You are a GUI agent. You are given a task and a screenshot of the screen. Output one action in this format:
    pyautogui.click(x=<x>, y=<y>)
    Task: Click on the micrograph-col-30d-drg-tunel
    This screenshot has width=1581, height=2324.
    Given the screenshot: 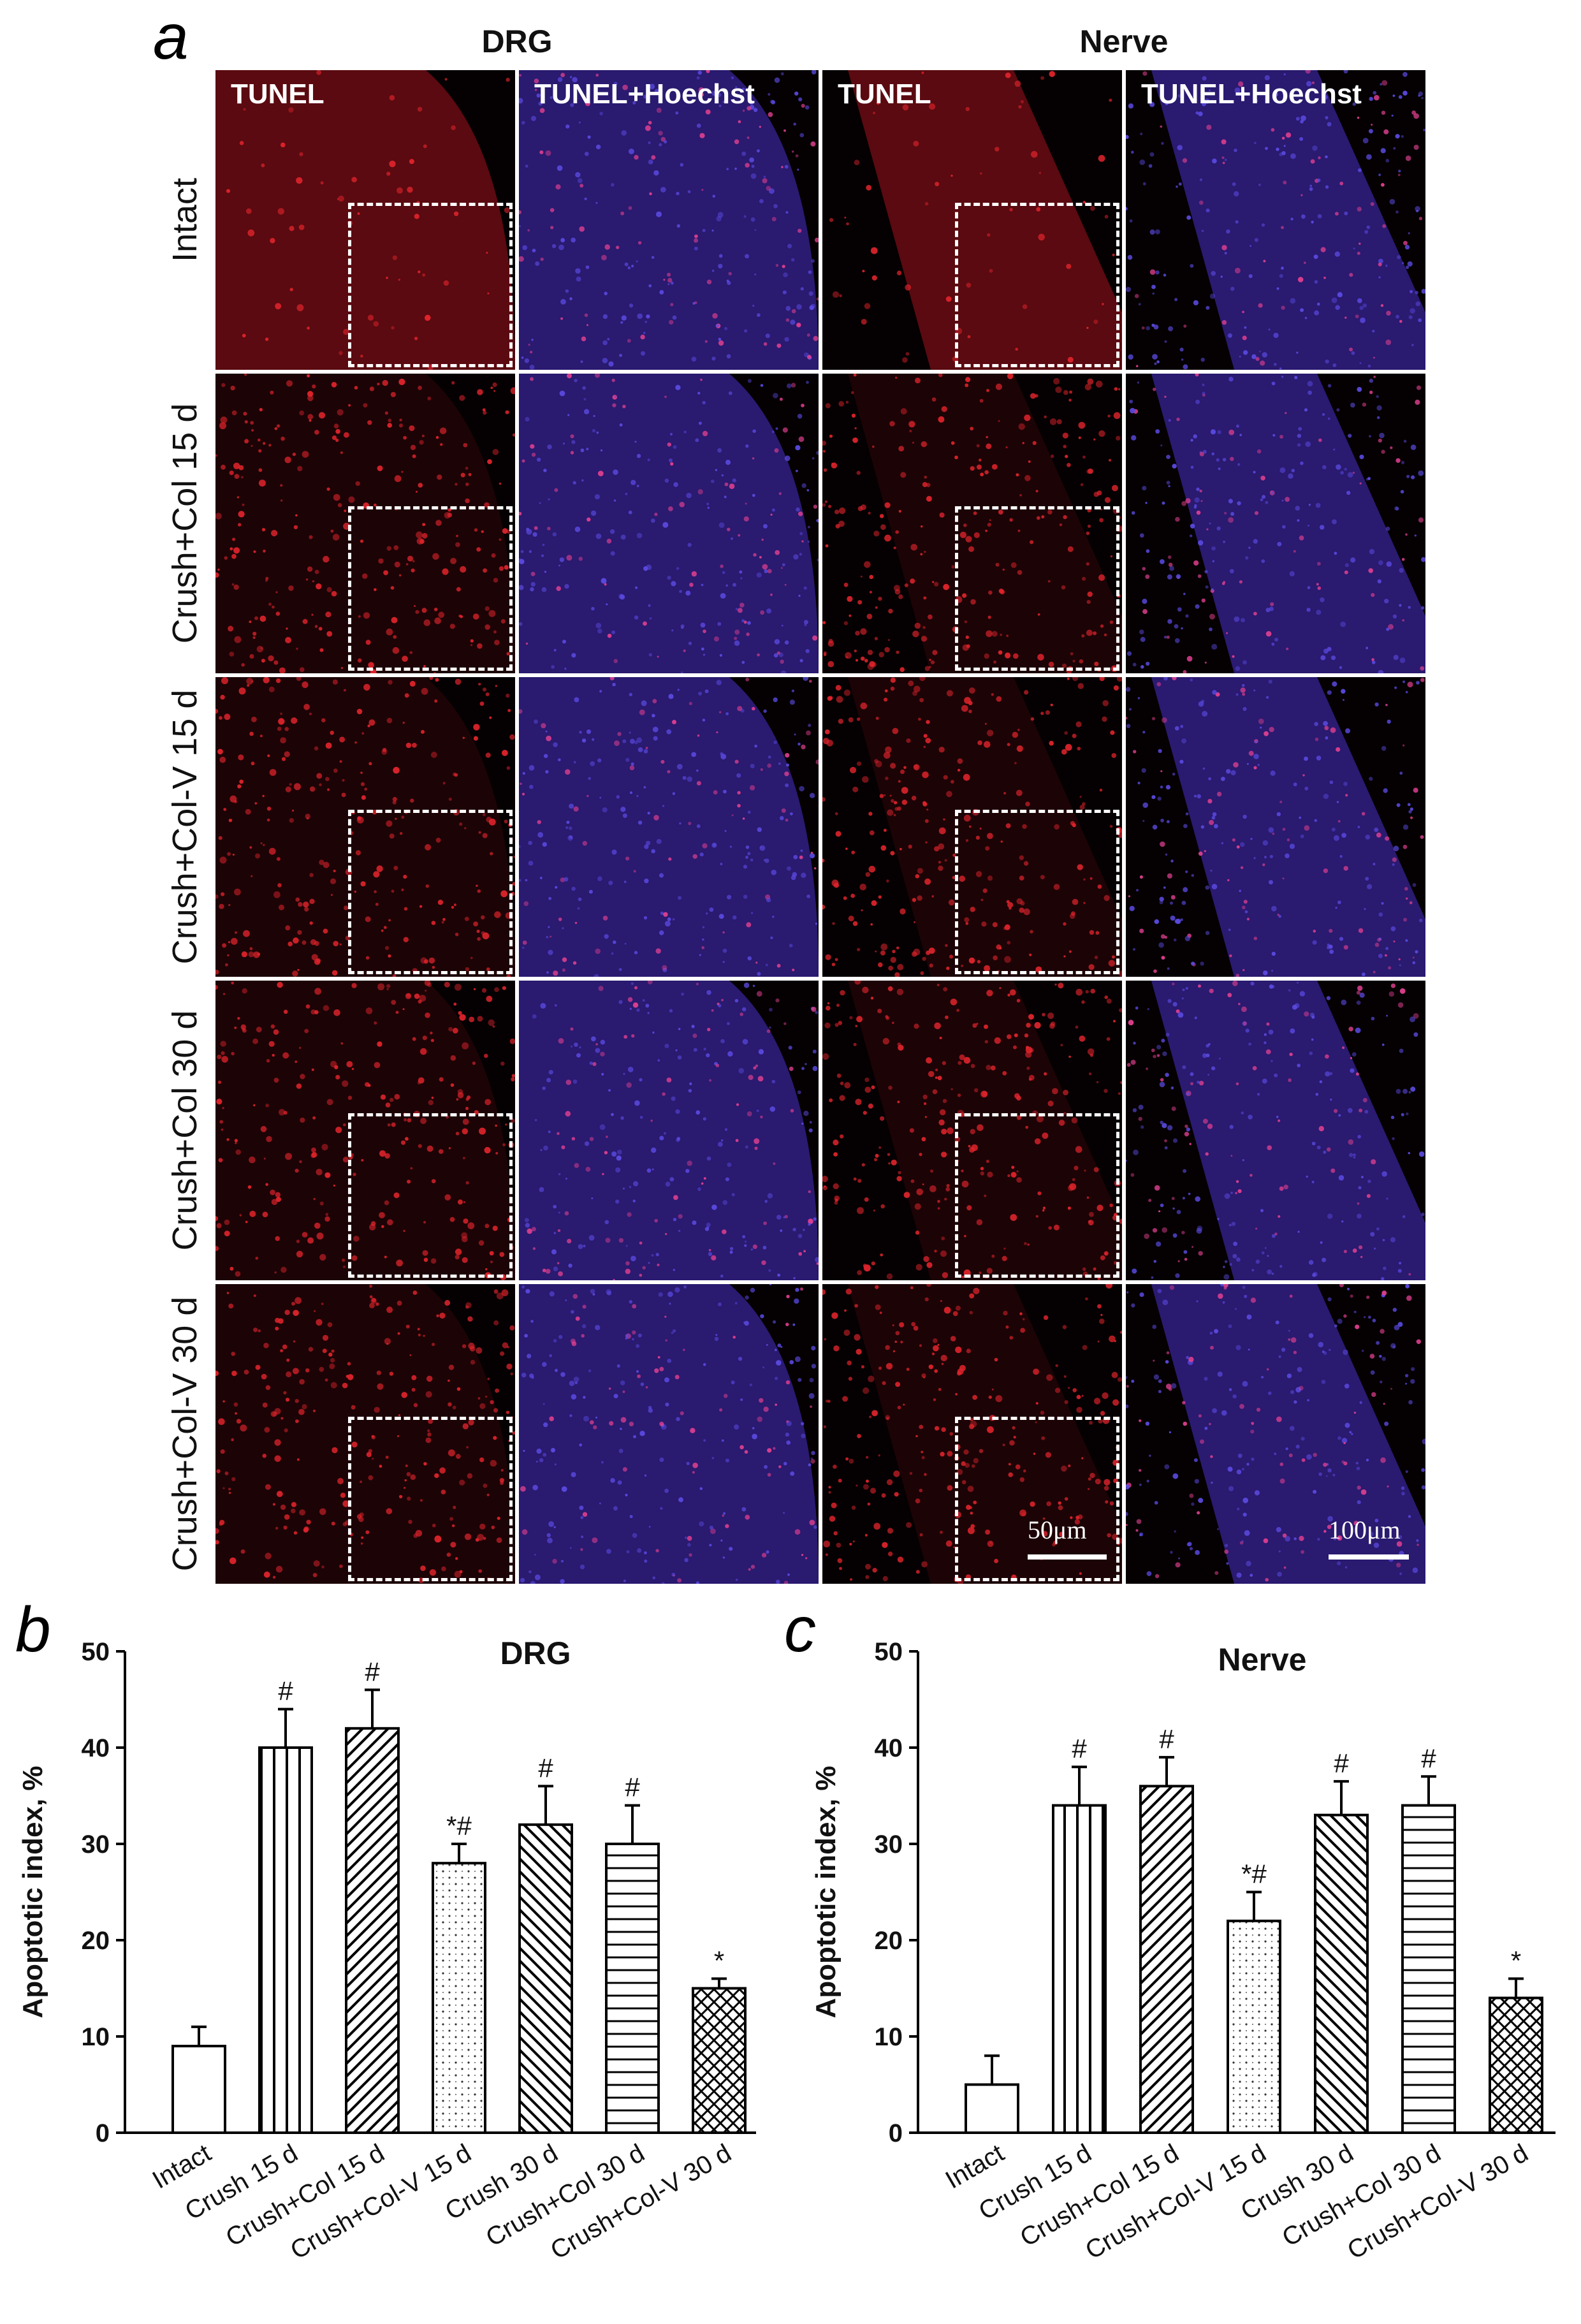 What is the action you would take?
    pyautogui.click(x=365, y=1130)
    